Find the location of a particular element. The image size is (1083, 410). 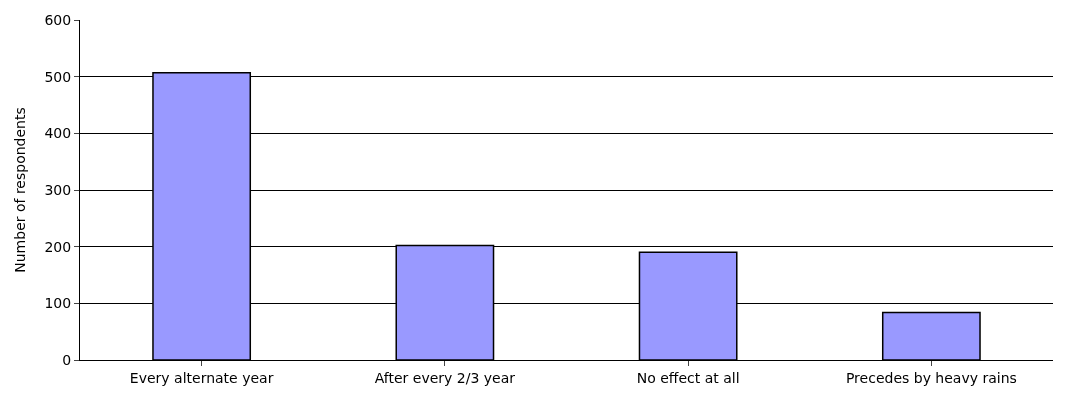

y-tick-label: 300 is located at coordinates (58, 189).